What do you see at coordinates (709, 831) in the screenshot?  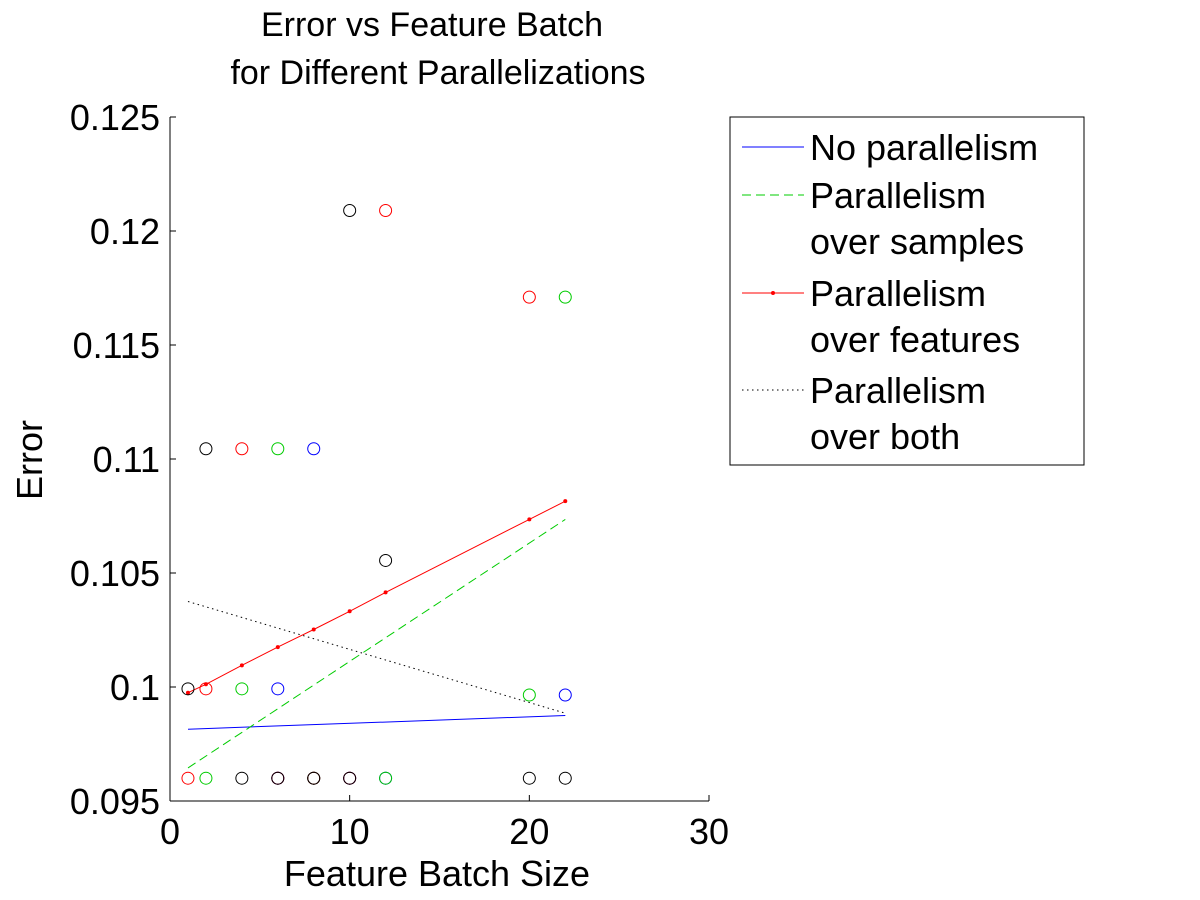 I see `x-tick-label: 30` at bounding box center [709, 831].